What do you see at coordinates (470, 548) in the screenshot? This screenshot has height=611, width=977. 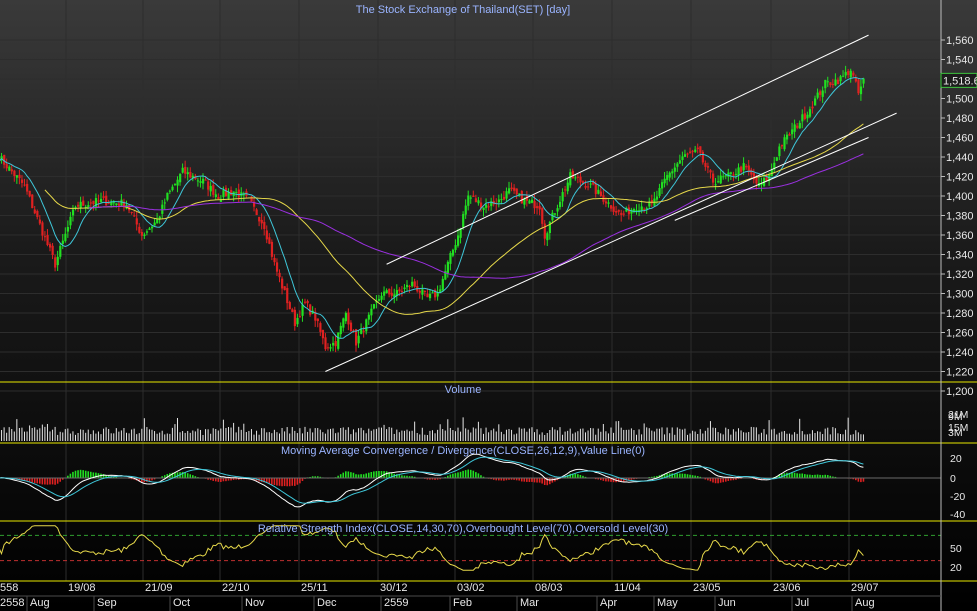 I see `rsi-panel` at bounding box center [470, 548].